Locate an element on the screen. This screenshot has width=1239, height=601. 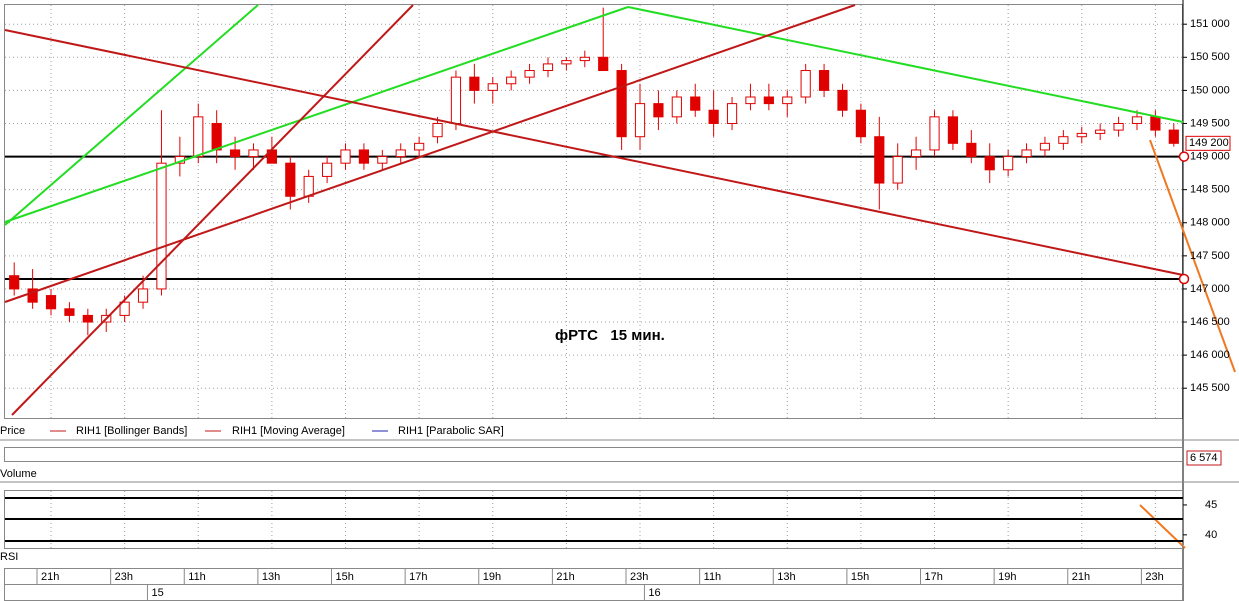
y-tick-label: 145 500 is located at coordinates (1210, 388).